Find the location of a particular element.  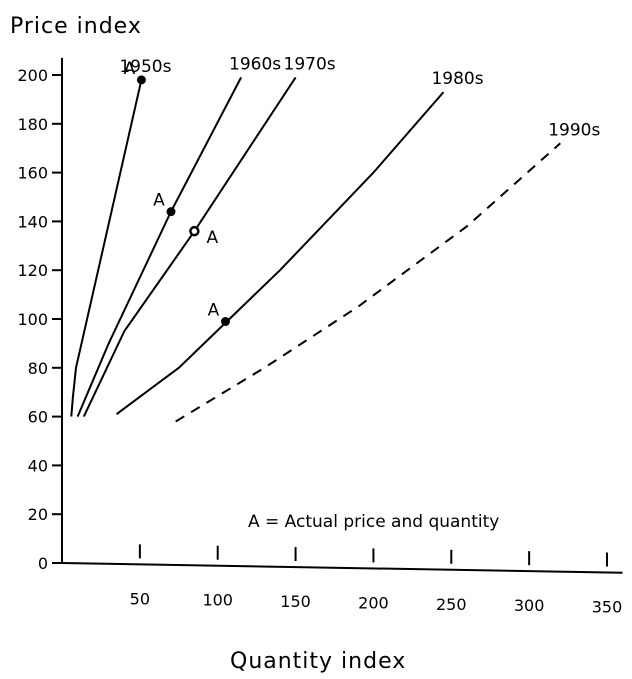

y-tick-label: 200 is located at coordinates (32, 75).